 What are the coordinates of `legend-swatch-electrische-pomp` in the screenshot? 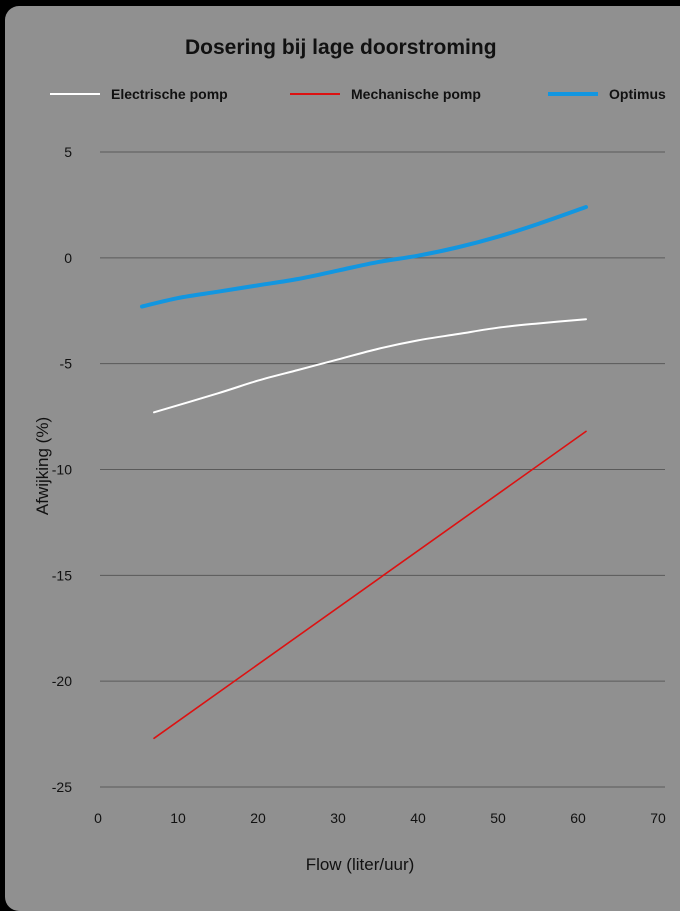 It's located at (75, 94).